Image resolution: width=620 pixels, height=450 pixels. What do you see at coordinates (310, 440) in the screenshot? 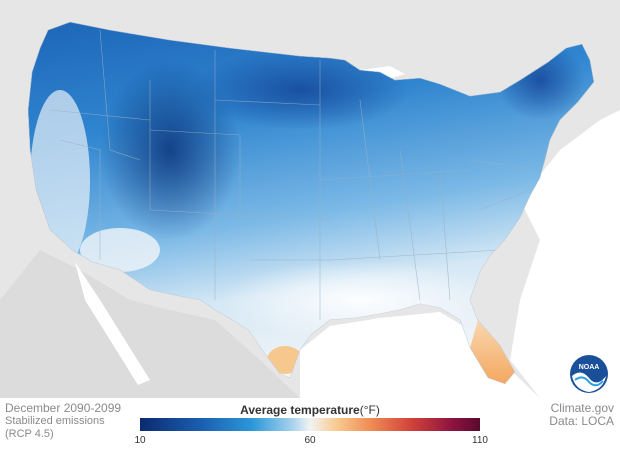
I see `legend-tick-mid: 60` at bounding box center [310, 440].